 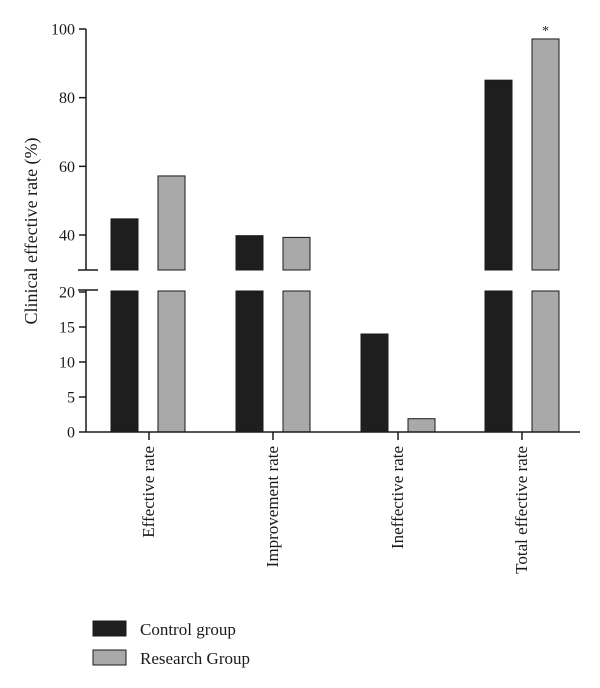 What do you see at coordinates (335, 436) in the screenshot?
I see `x-ticks` at bounding box center [335, 436].